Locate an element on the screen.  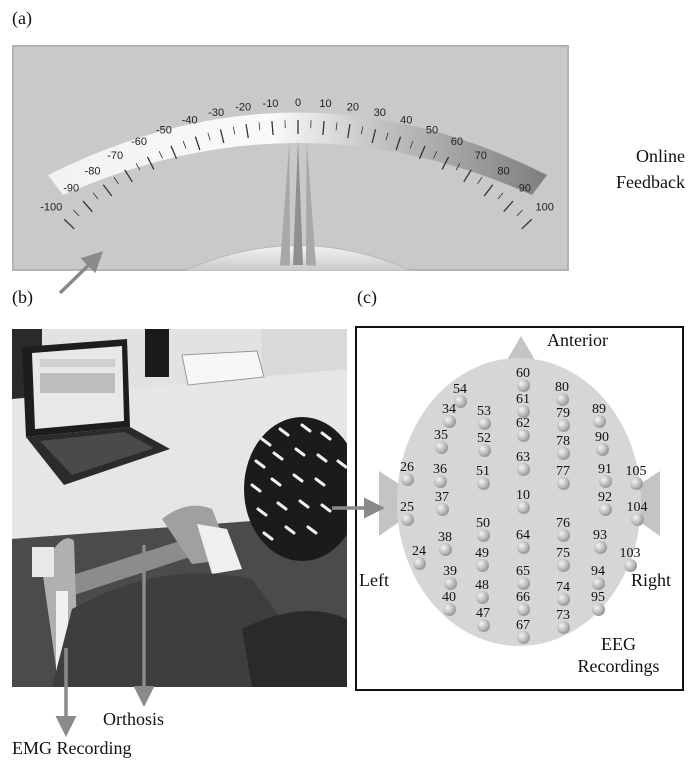
electrode-number: 50 is located at coordinates (483, 523).